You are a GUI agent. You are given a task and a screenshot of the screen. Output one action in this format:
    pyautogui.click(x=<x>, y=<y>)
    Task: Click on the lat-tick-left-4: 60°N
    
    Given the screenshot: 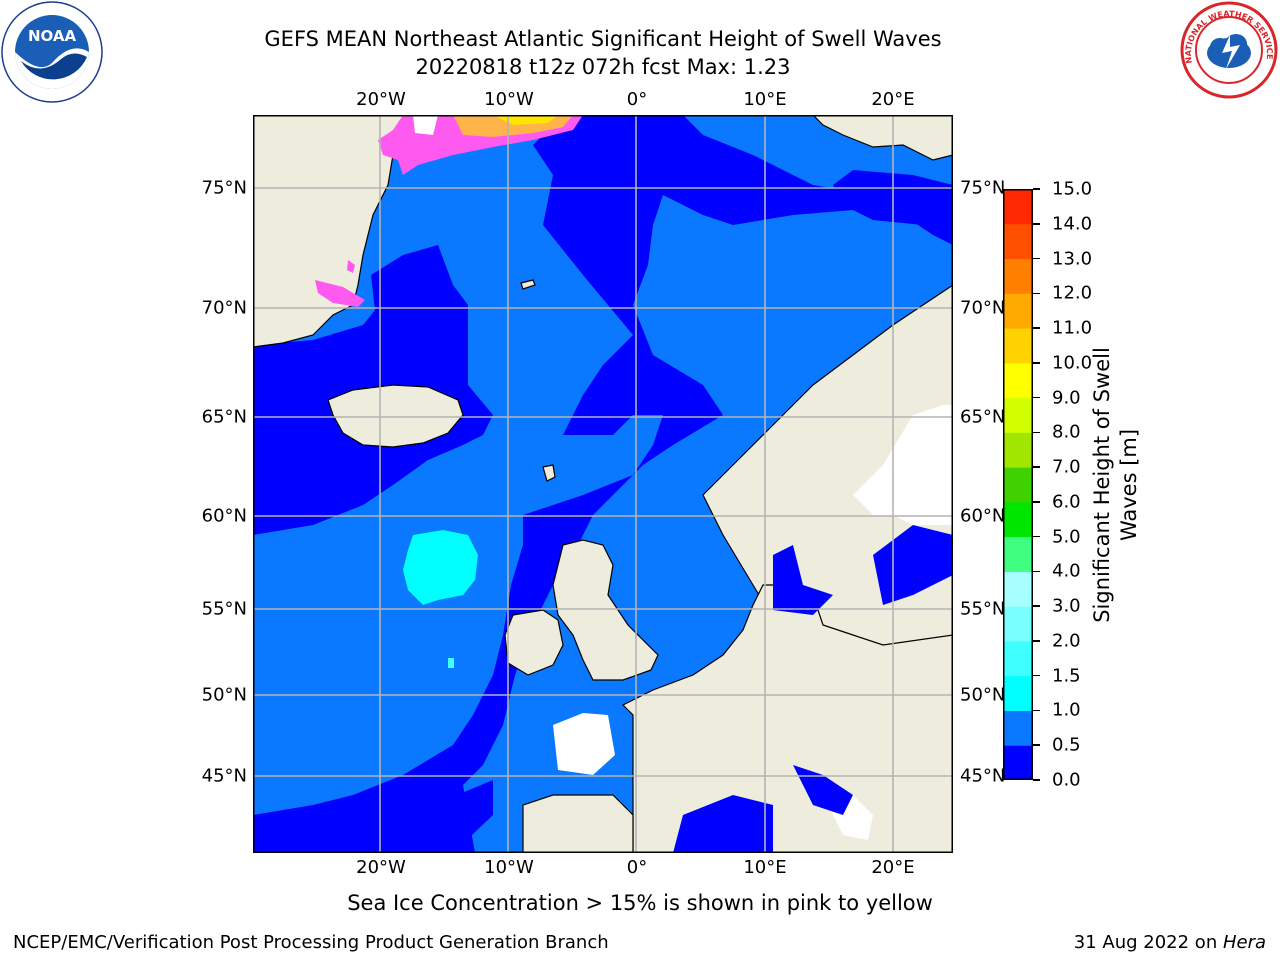 What is the action you would take?
    pyautogui.click(x=224, y=516)
    